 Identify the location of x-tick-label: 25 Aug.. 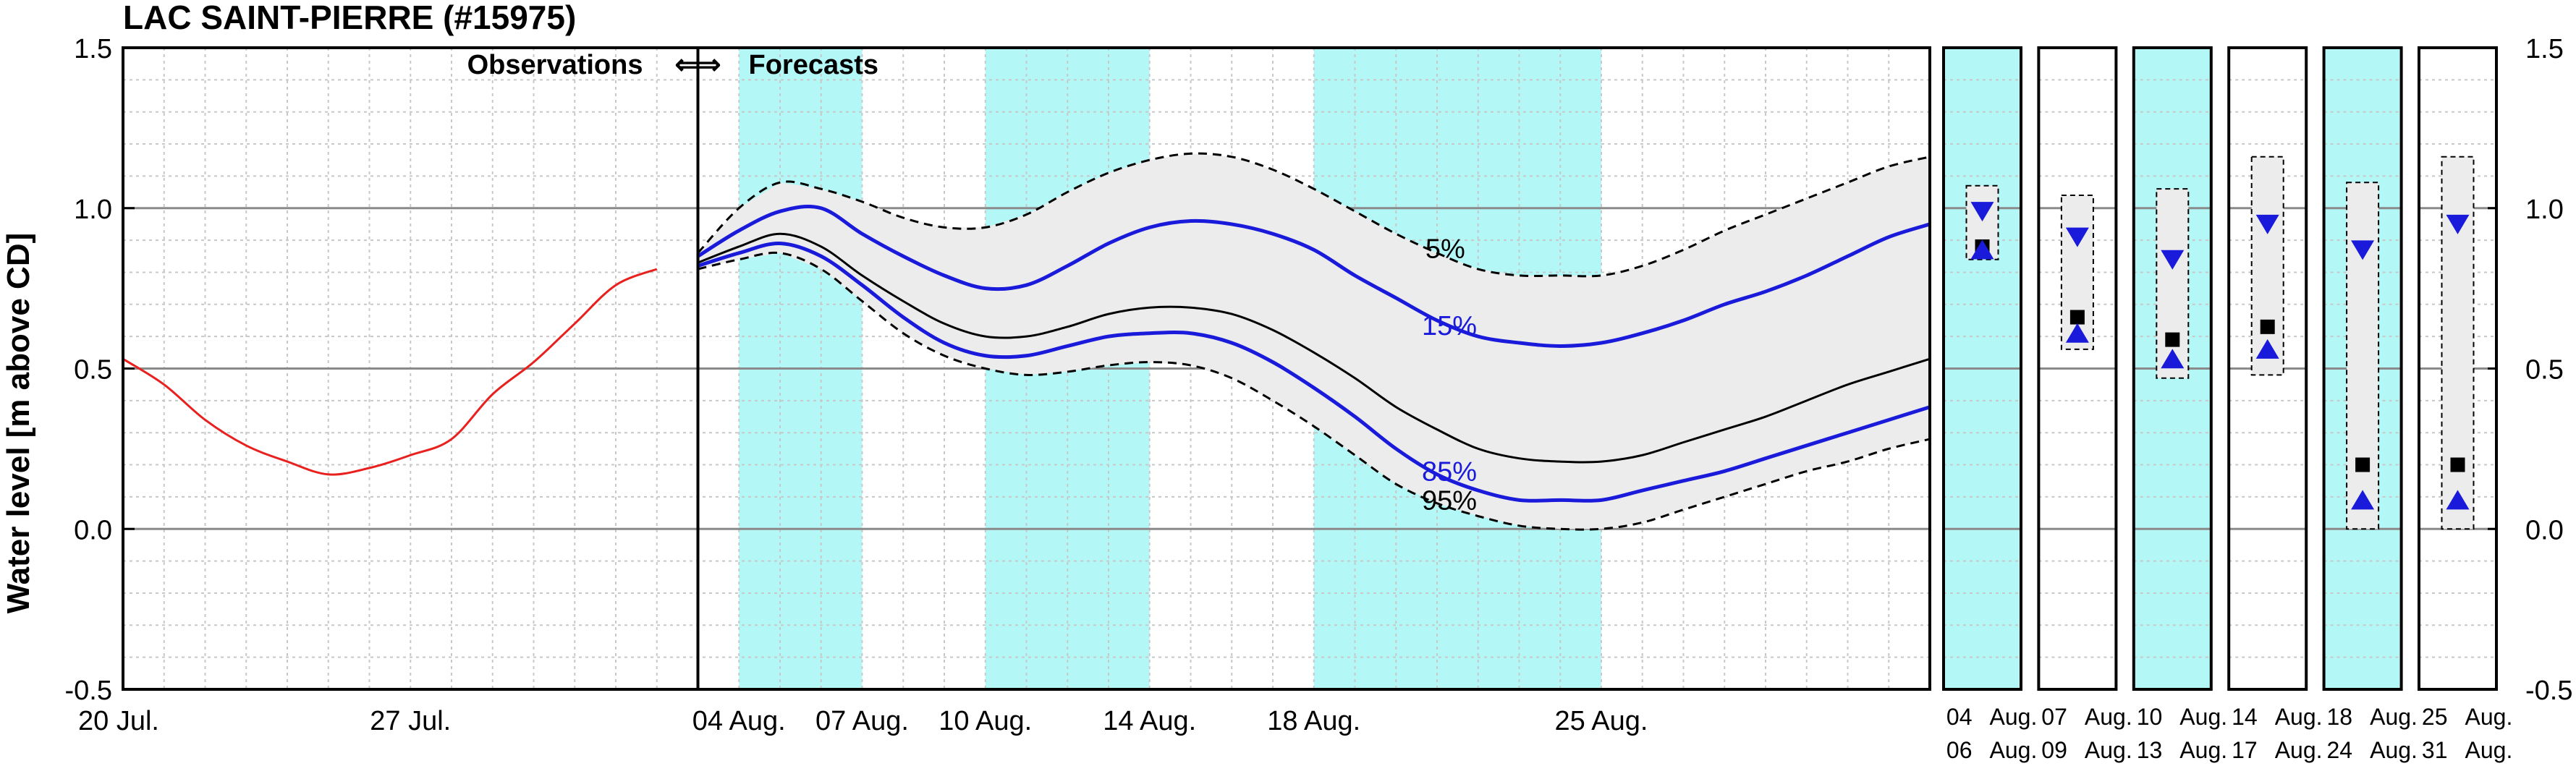
(1601, 721).